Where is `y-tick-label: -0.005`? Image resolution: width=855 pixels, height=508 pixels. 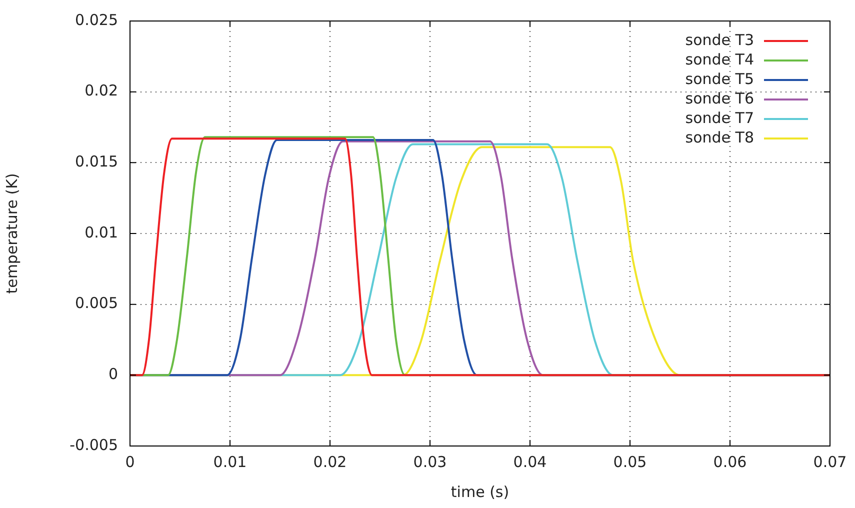
y-tick-label: -0.005 is located at coordinates (94, 445).